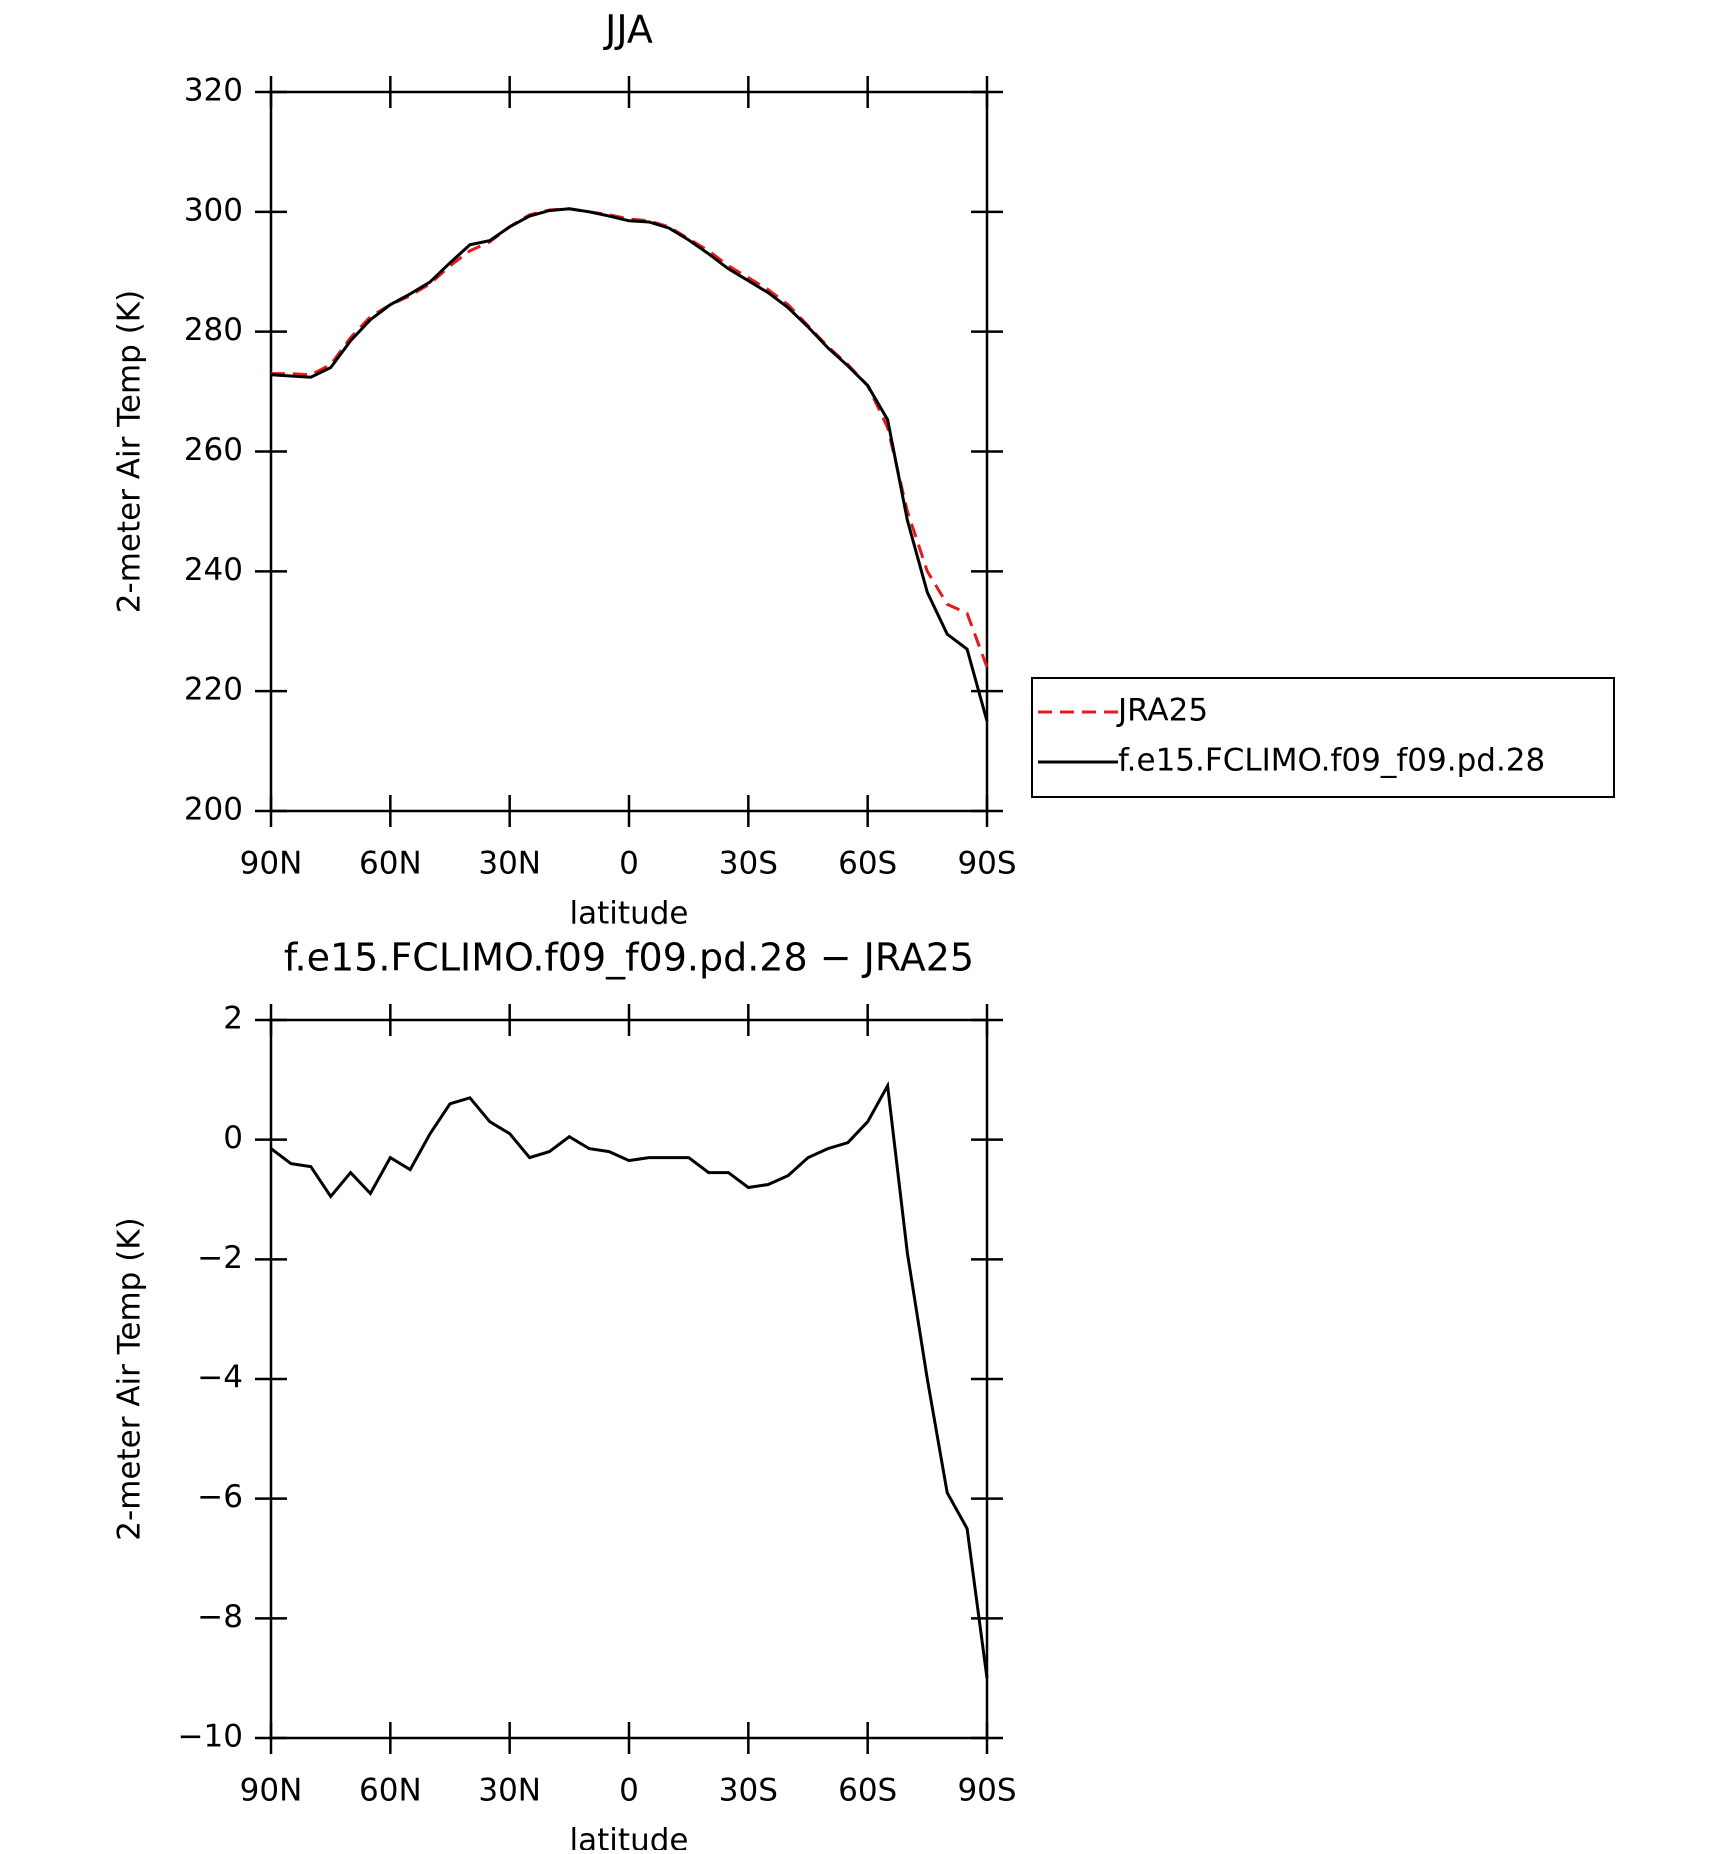 This screenshot has height=1854, width=1710. What do you see at coordinates (220, 1258) in the screenshot?
I see `y-tick-label: −2` at bounding box center [220, 1258].